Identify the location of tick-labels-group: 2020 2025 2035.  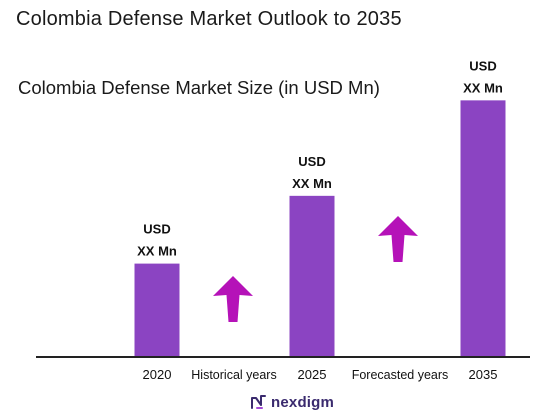
(320, 374).